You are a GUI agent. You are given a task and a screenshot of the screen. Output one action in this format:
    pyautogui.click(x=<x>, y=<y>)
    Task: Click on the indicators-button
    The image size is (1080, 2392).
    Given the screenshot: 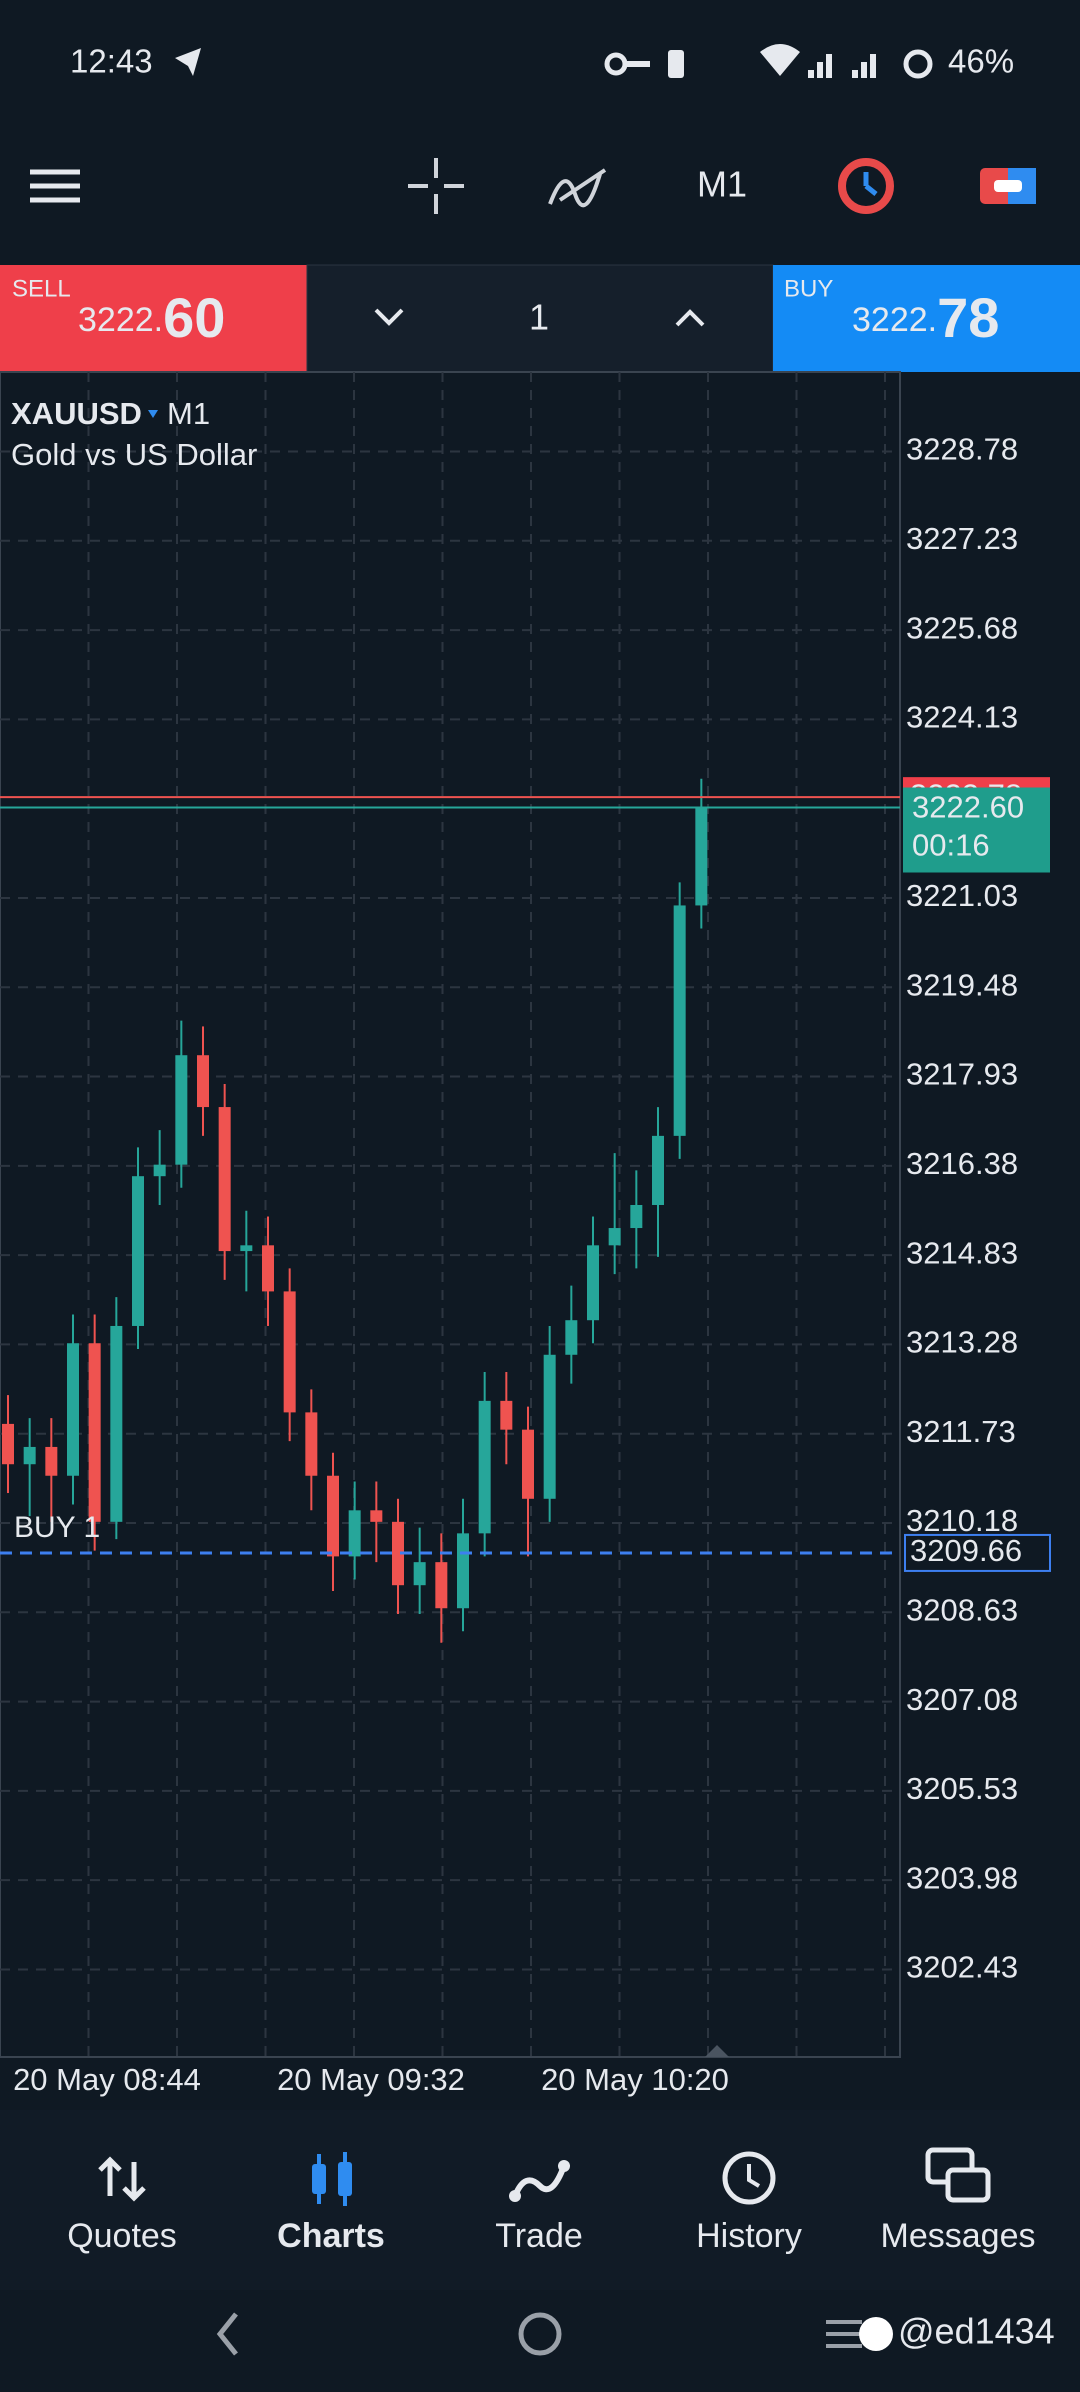 What is the action you would take?
    pyautogui.click(x=577, y=188)
    